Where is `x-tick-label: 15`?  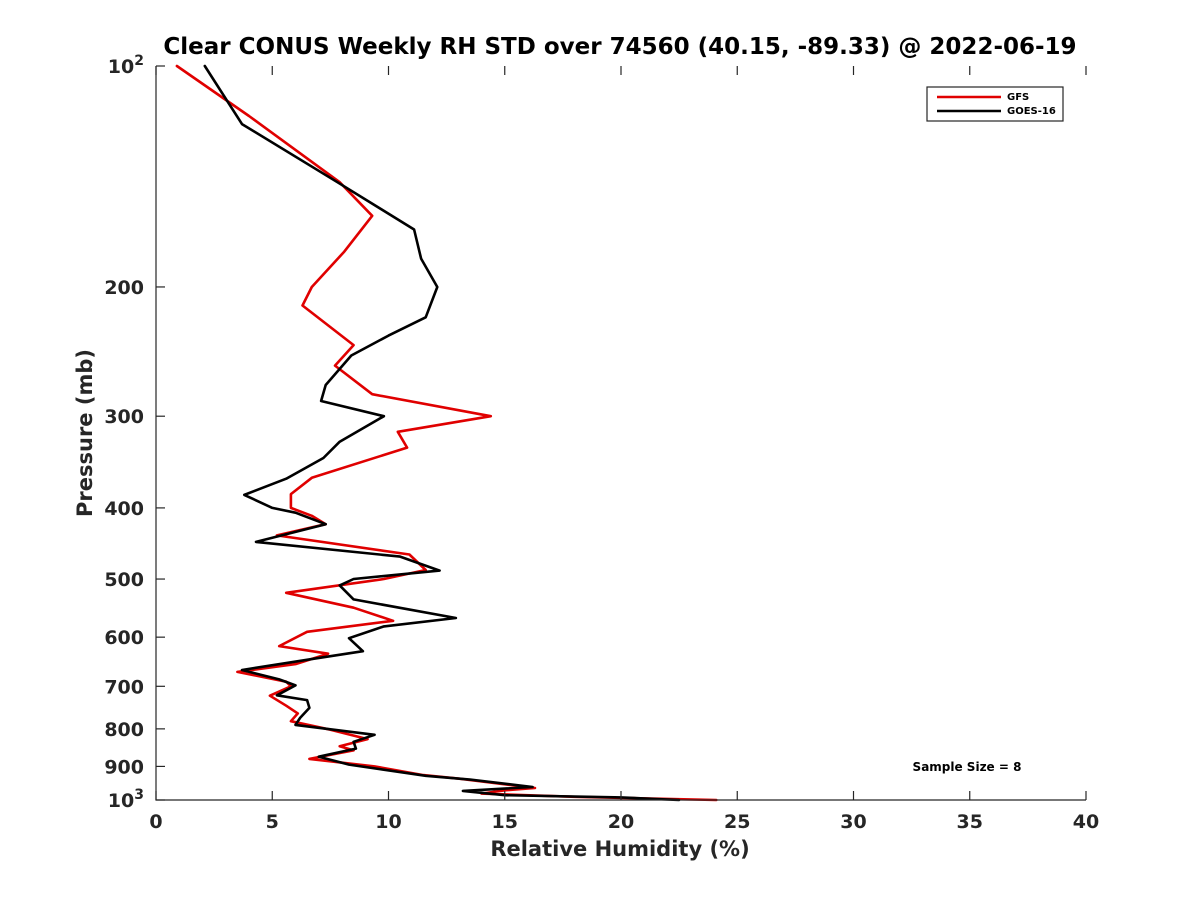 x-tick-label: 15 is located at coordinates (505, 822).